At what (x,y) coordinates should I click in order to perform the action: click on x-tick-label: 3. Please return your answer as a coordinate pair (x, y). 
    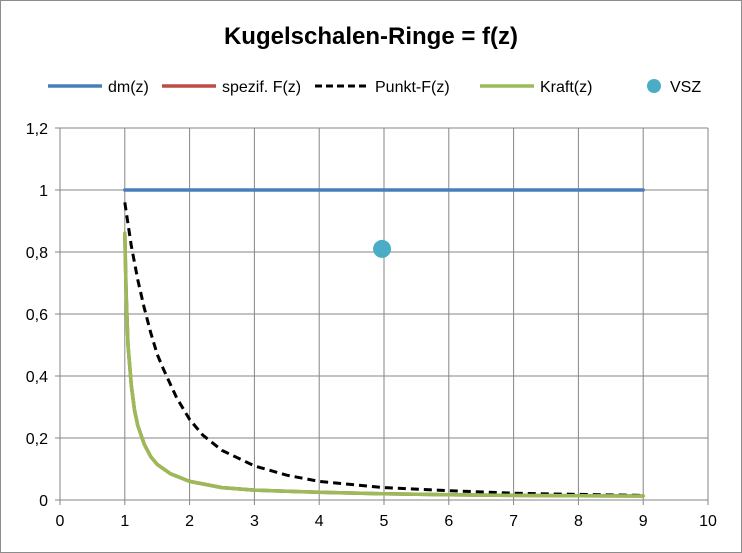
    Looking at the image, I should click on (254, 521).